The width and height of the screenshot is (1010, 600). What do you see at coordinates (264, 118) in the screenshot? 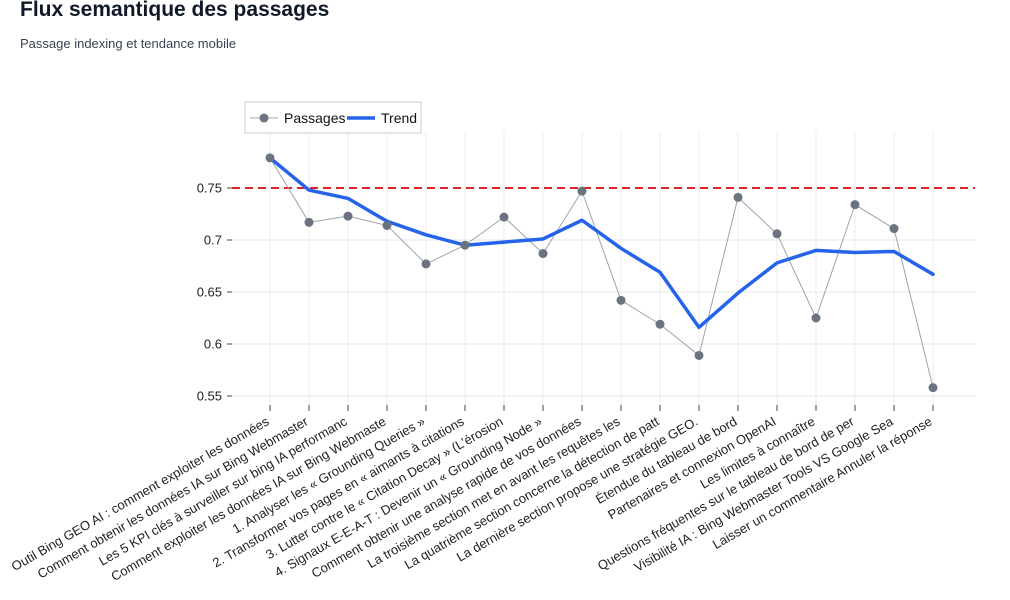
I see `legend-swatch-passages-marker` at bounding box center [264, 118].